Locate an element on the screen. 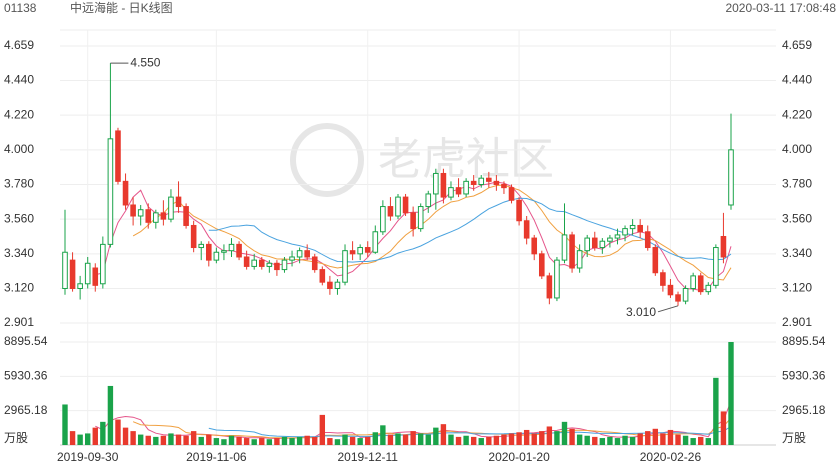  y-tick-label-right: 4.000 is located at coordinates (797, 149).